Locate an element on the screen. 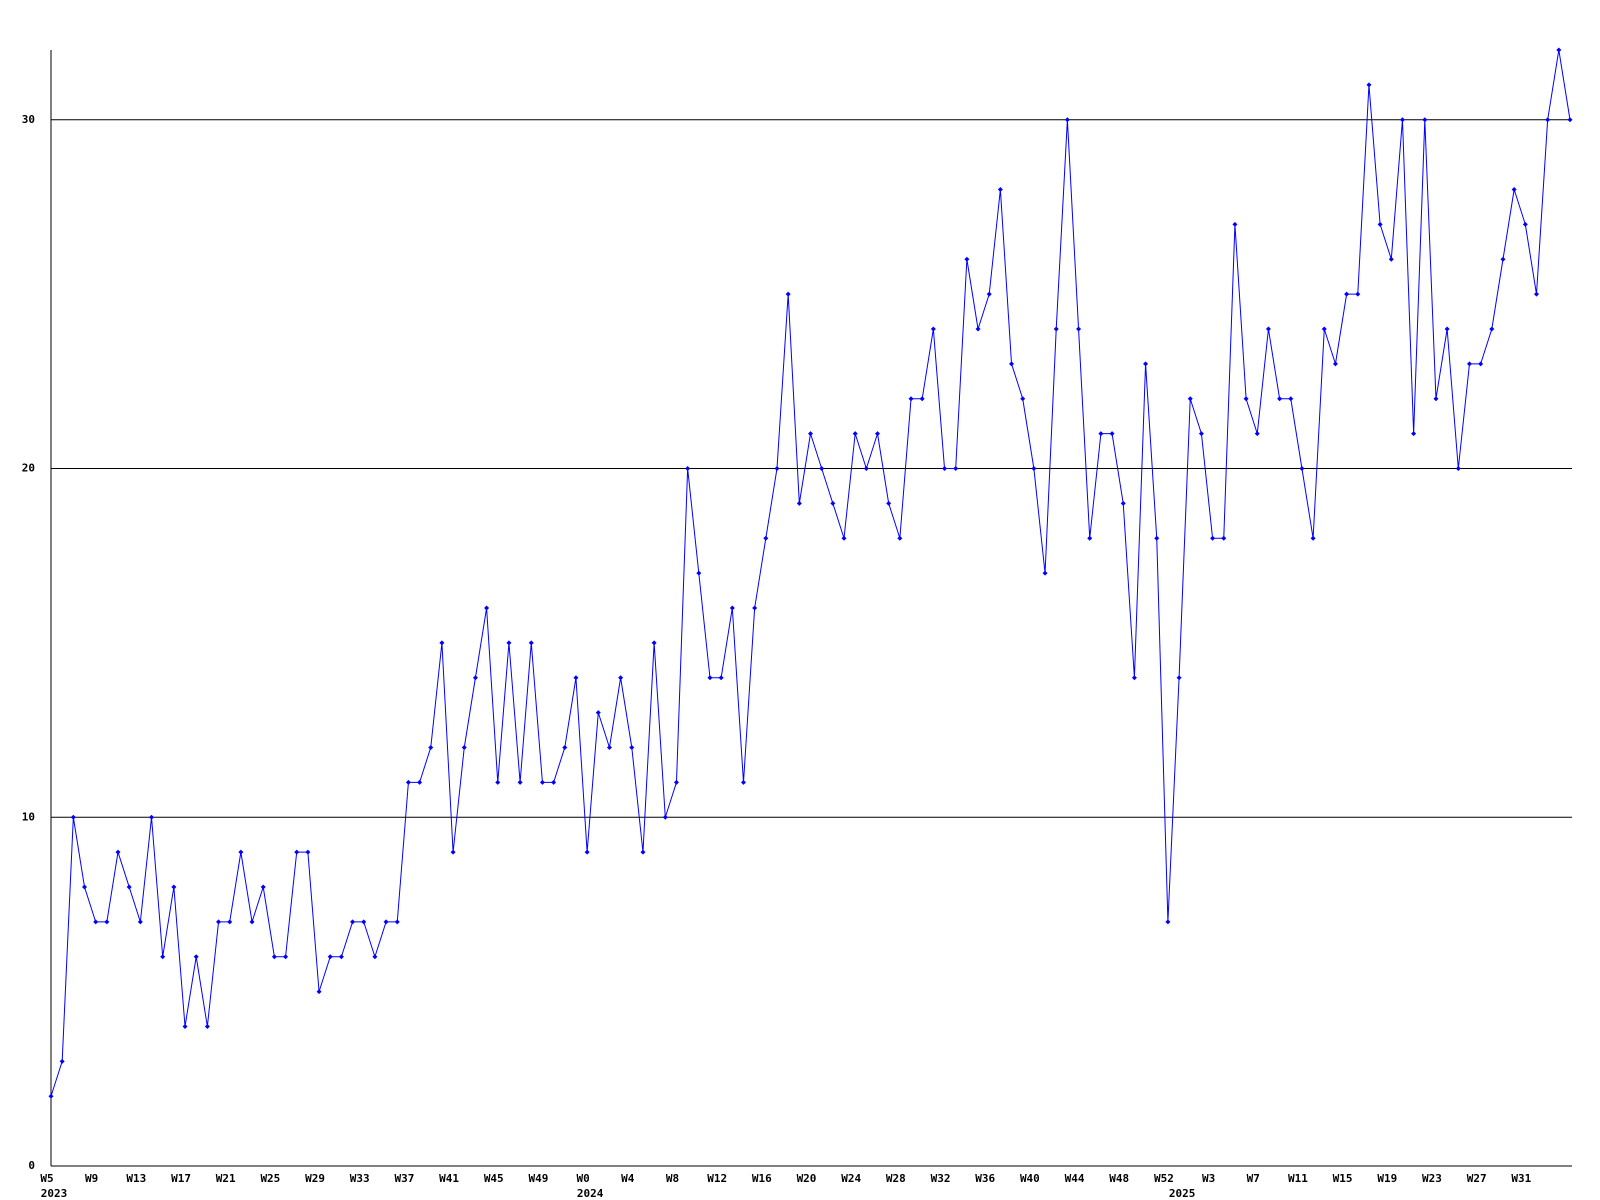 This screenshot has height=1200, width=1600. x-tick-label: W9 is located at coordinates (91, 1178).